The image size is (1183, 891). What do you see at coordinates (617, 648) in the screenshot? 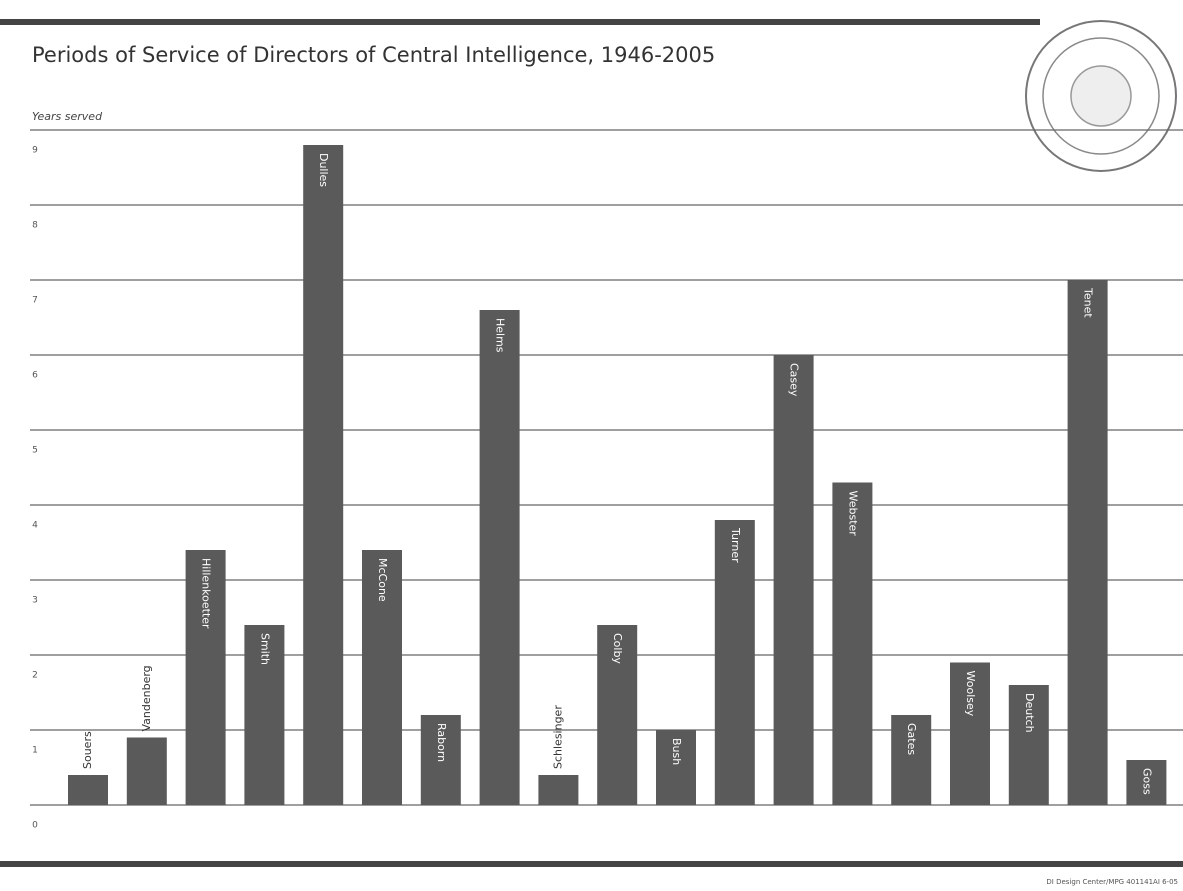
I see `bar-label: Colby` at bounding box center [617, 648].